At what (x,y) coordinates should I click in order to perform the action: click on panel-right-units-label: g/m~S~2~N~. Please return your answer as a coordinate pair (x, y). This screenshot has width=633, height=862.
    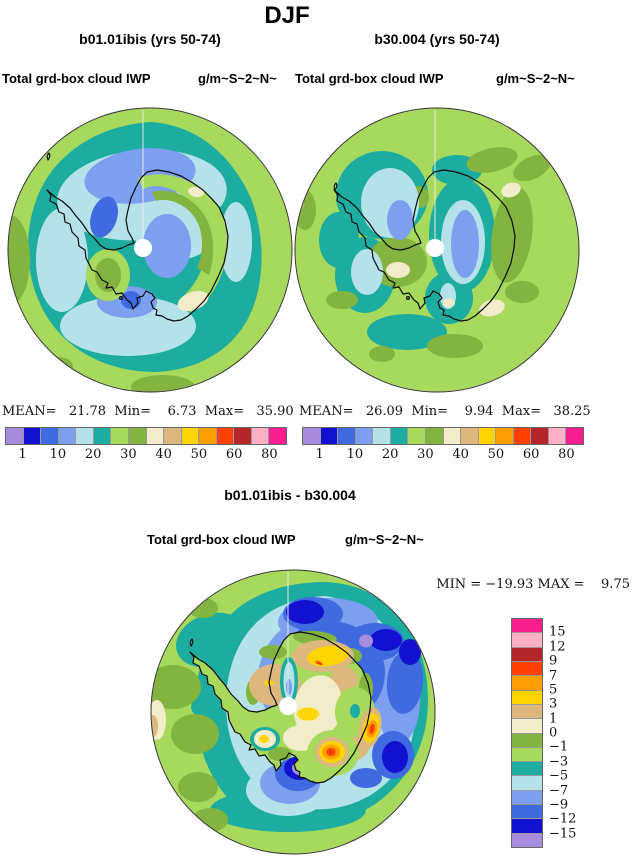
    Looking at the image, I should click on (535, 78).